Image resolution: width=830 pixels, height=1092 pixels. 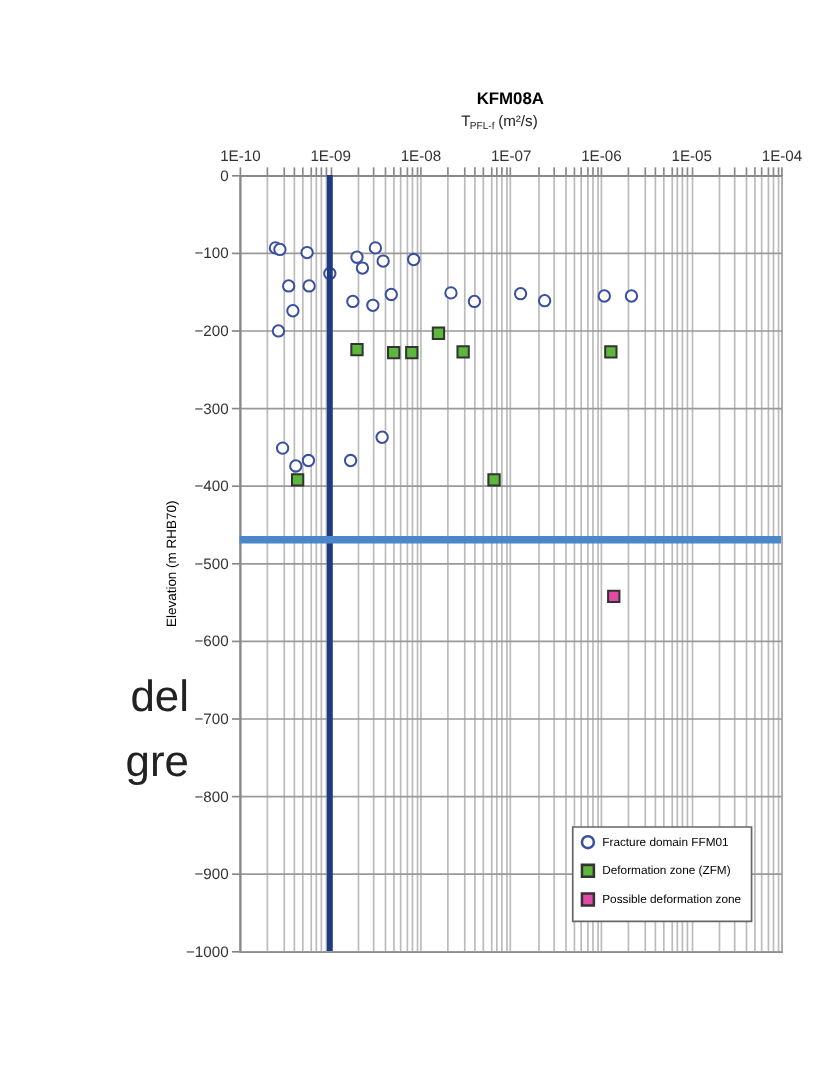 What do you see at coordinates (330, 155) in the screenshot?
I see `x-tick-label: 1E-09` at bounding box center [330, 155].